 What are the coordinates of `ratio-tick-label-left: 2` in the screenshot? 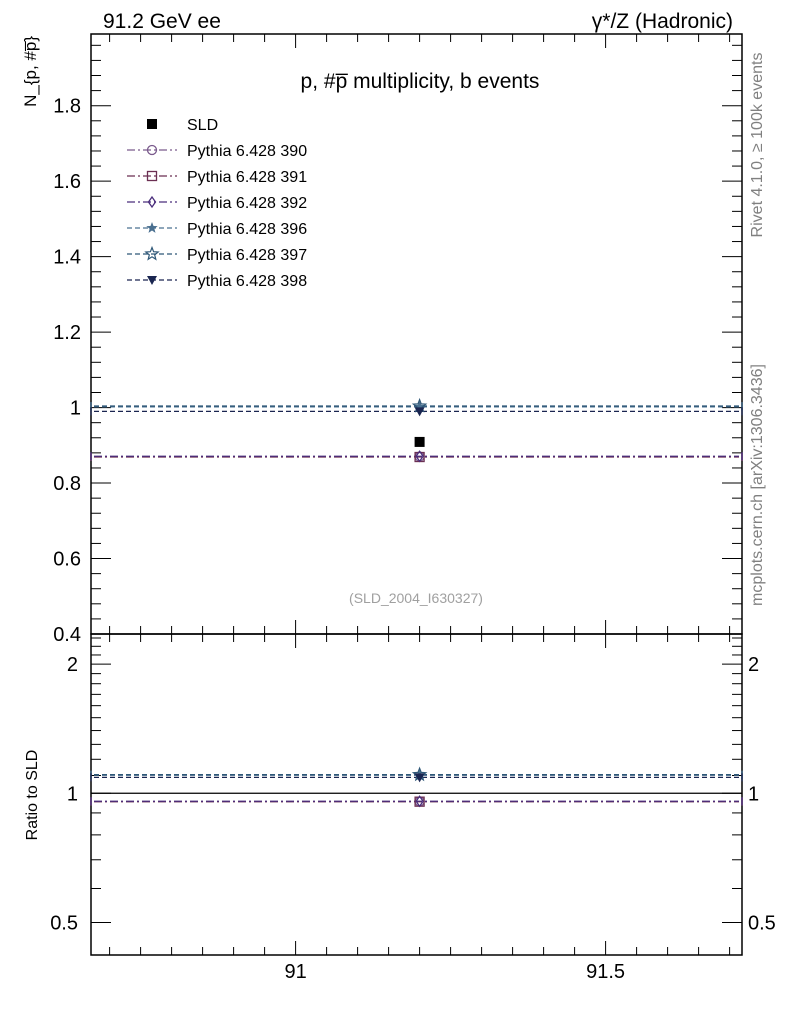 It's located at (72, 665).